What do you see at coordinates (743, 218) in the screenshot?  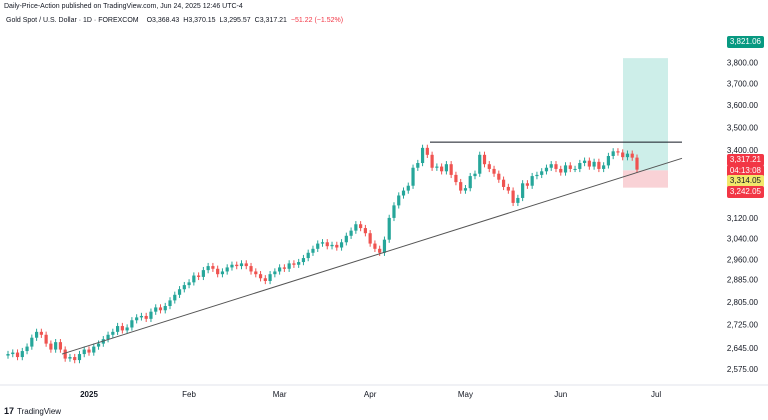 I see `y-tick-label: 3,120.00` at bounding box center [743, 218].